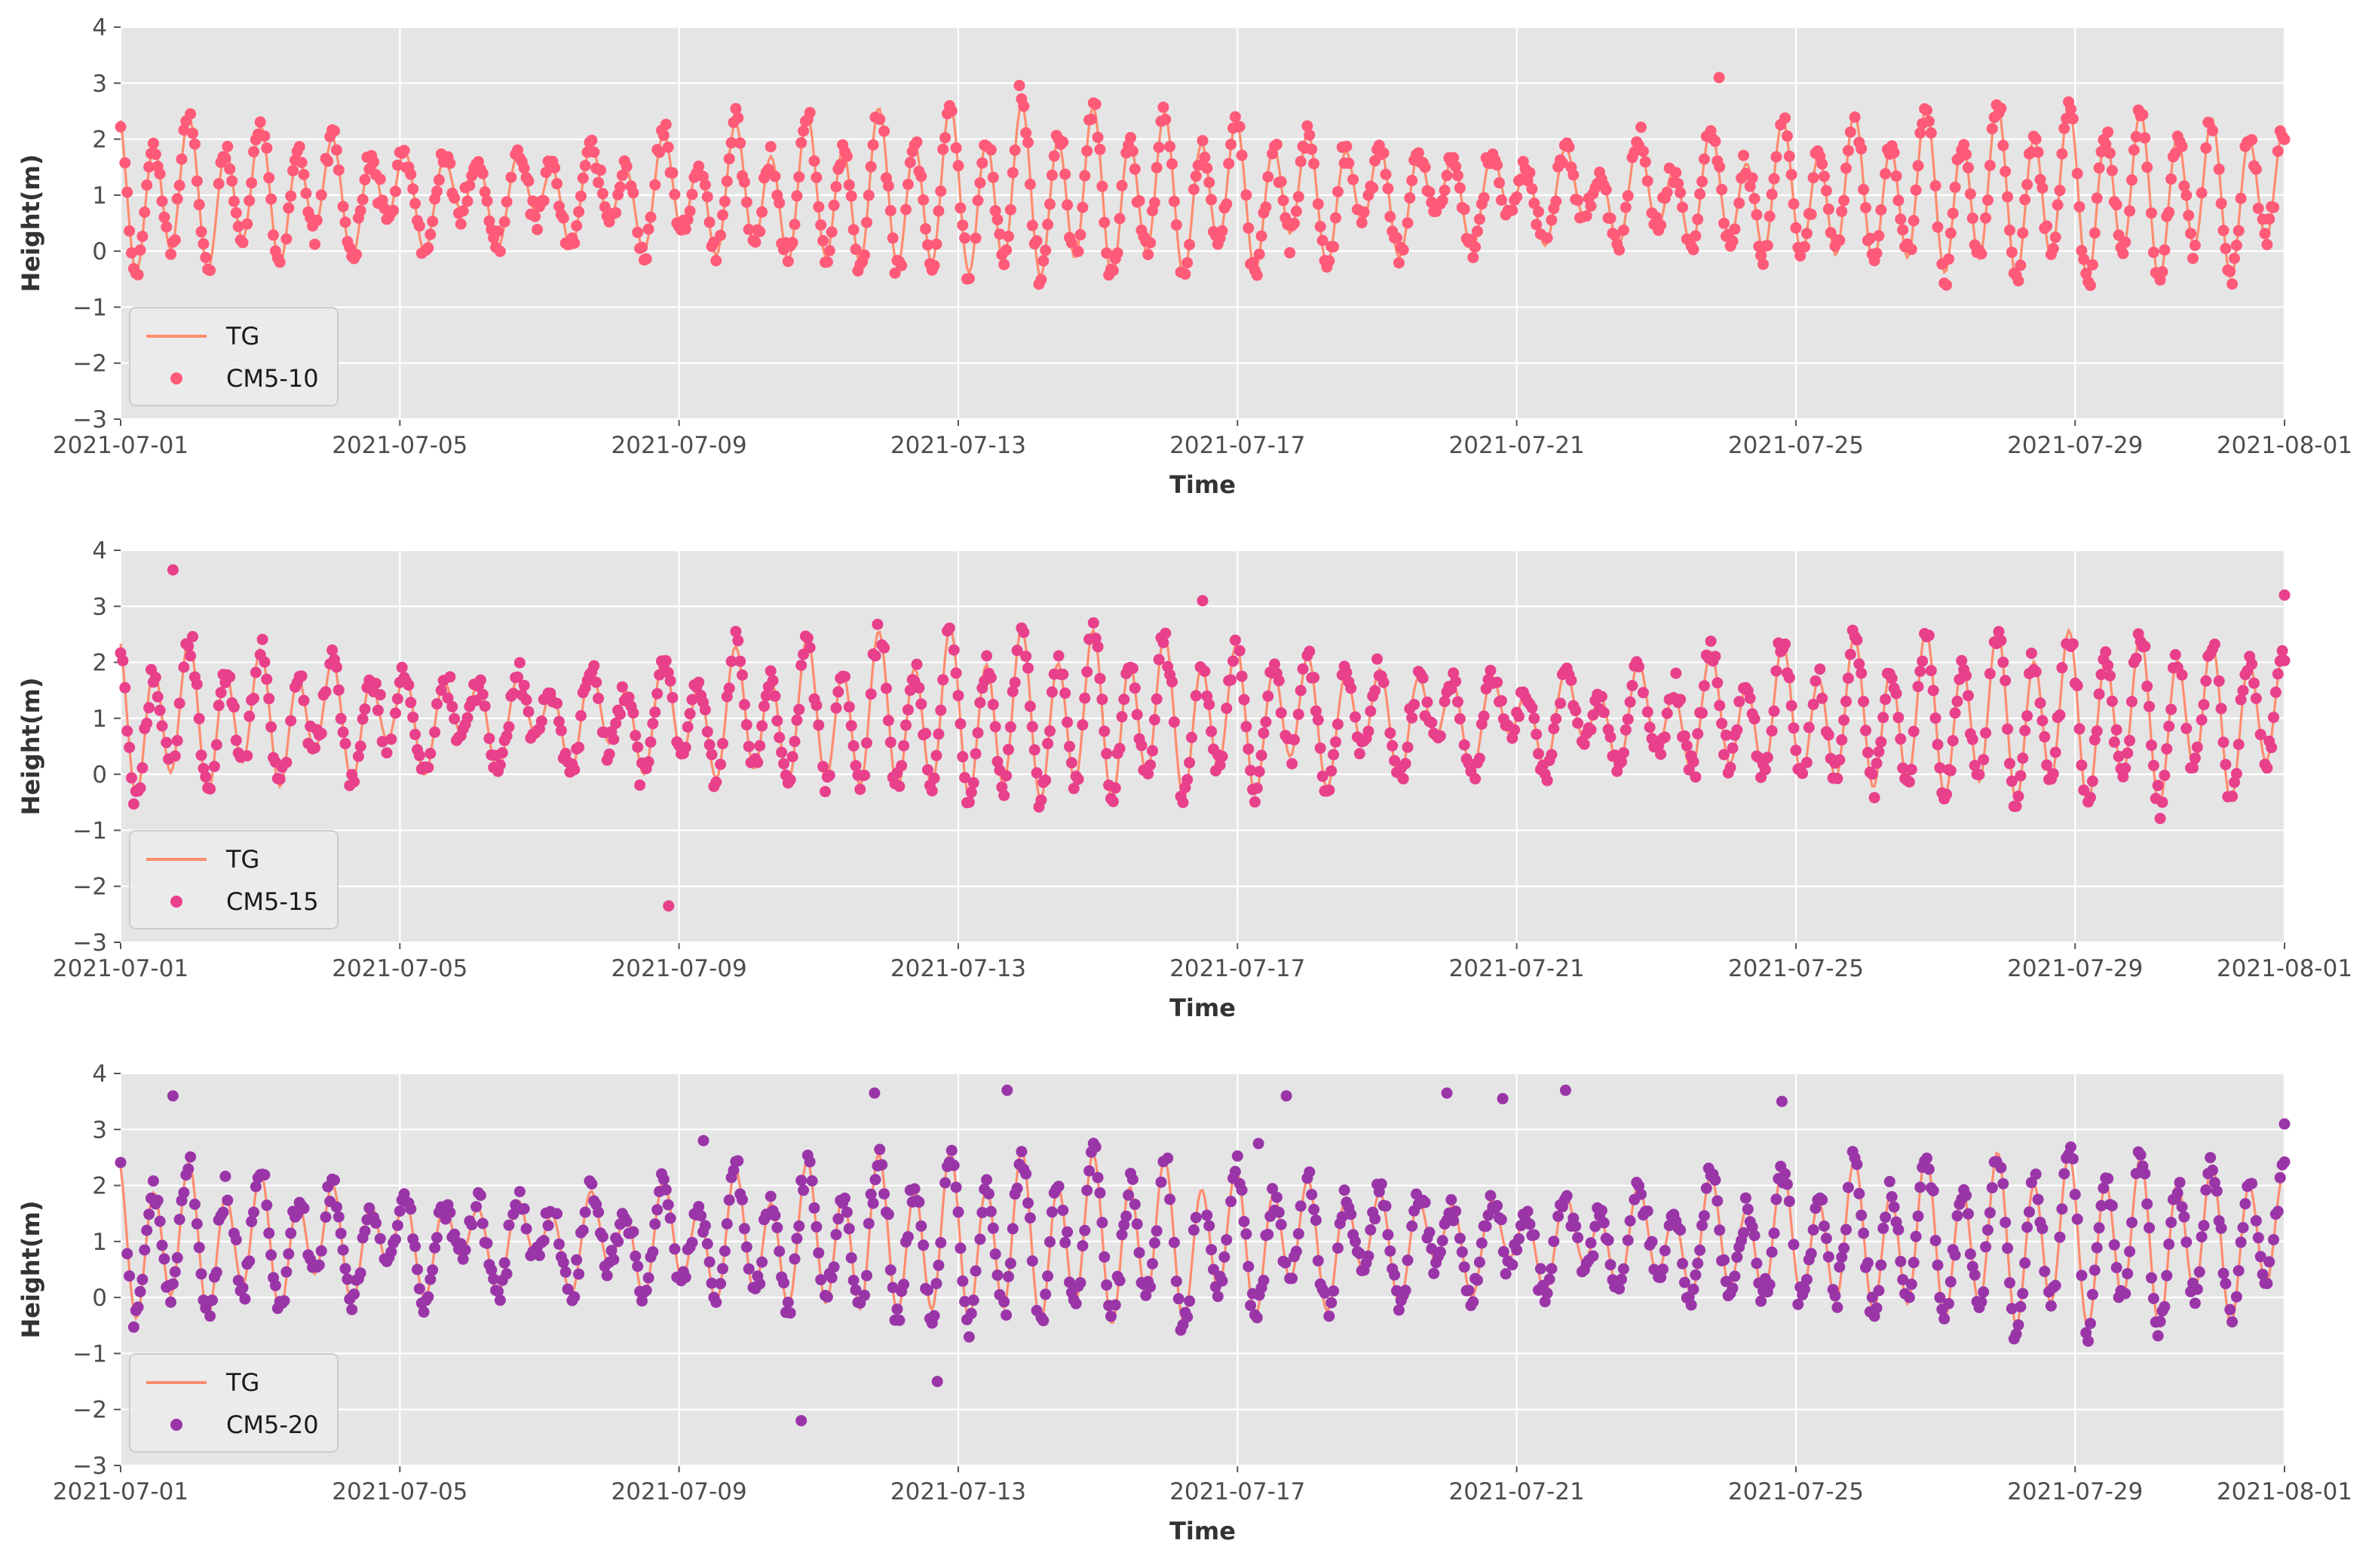 This screenshot has width=2375, height=1568. What do you see at coordinates (99, 1298) in the screenshot?
I see `y-tick-label: 0` at bounding box center [99, 1298].